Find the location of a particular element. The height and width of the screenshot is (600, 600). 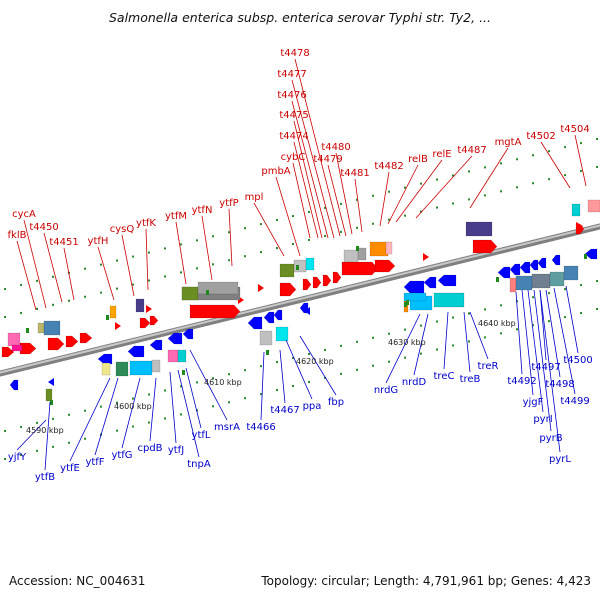

gene-label-forward: t4480 is located at coordinates (335, 147).